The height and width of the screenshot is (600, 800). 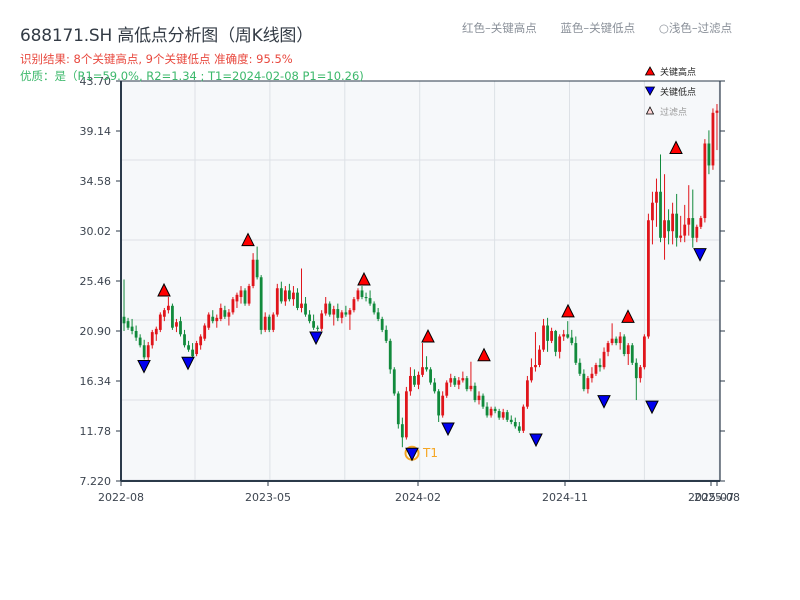 I want to click on top-legend-light: ○浅色–过滤点, so click(x=695, y=28).